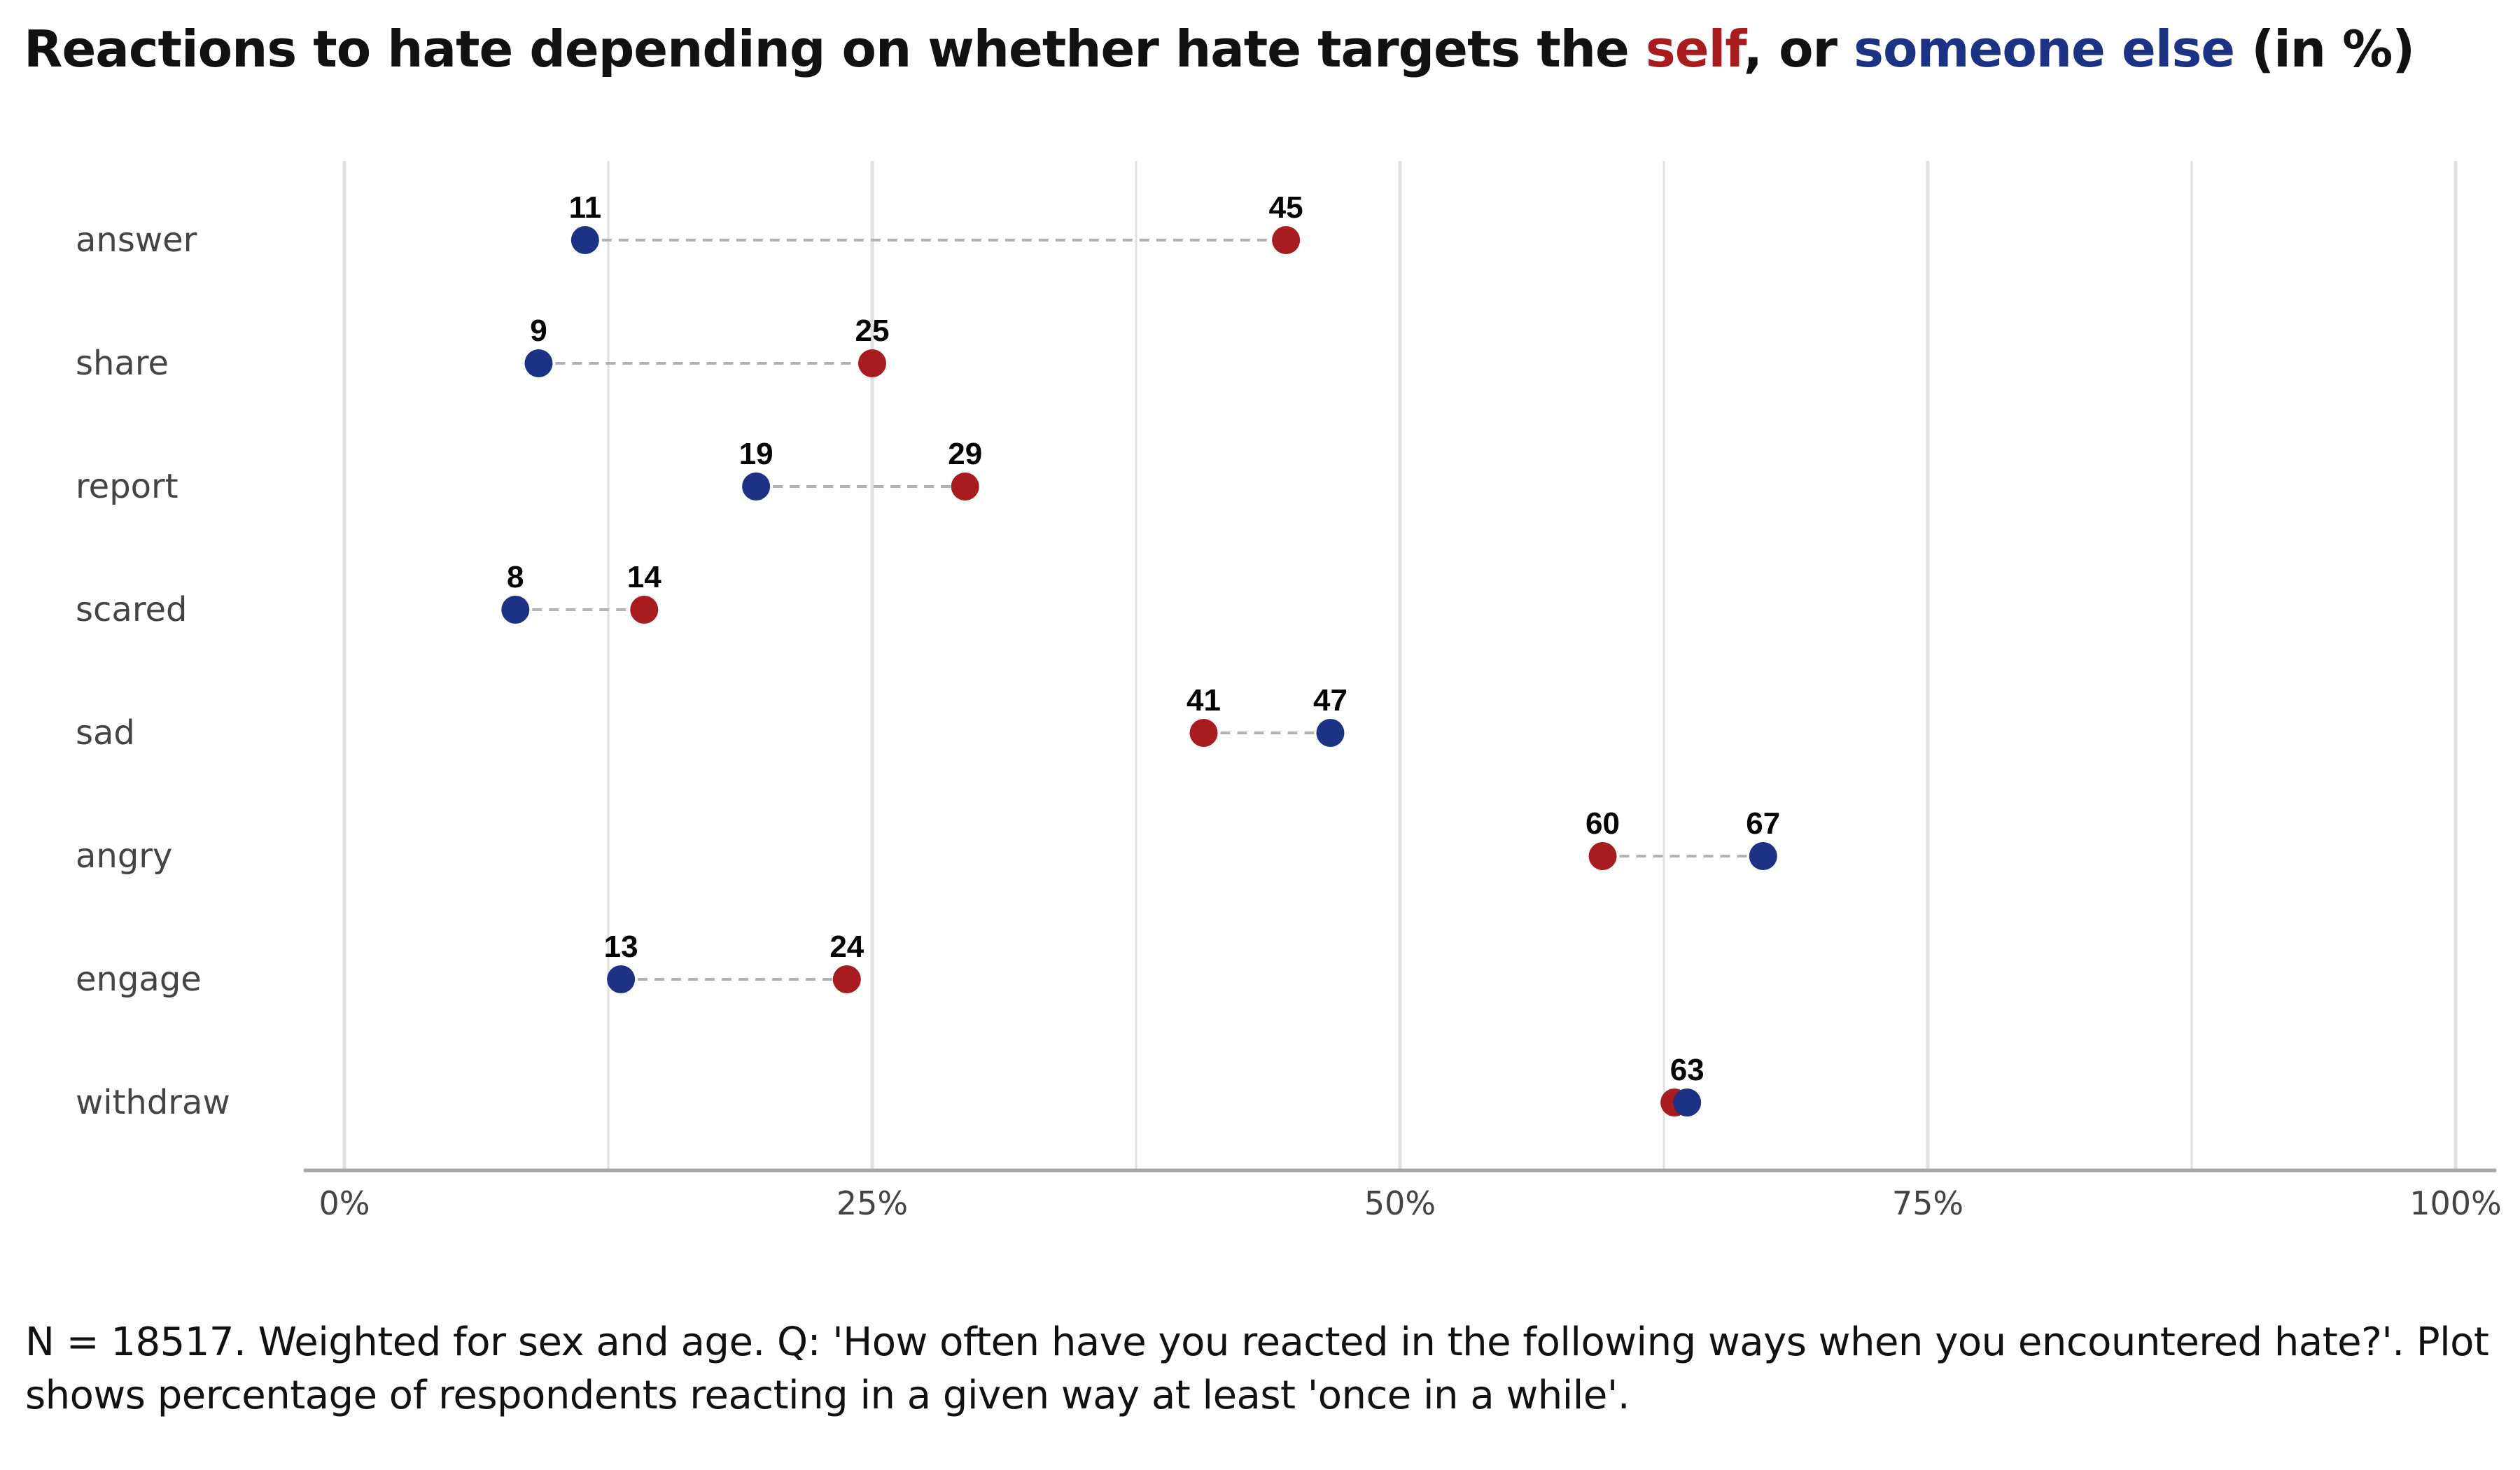  What do you see at coordinates (756, 454) in the screenshot?
I see `someone-else-value-label: 19` at bounding box center [756, 454].